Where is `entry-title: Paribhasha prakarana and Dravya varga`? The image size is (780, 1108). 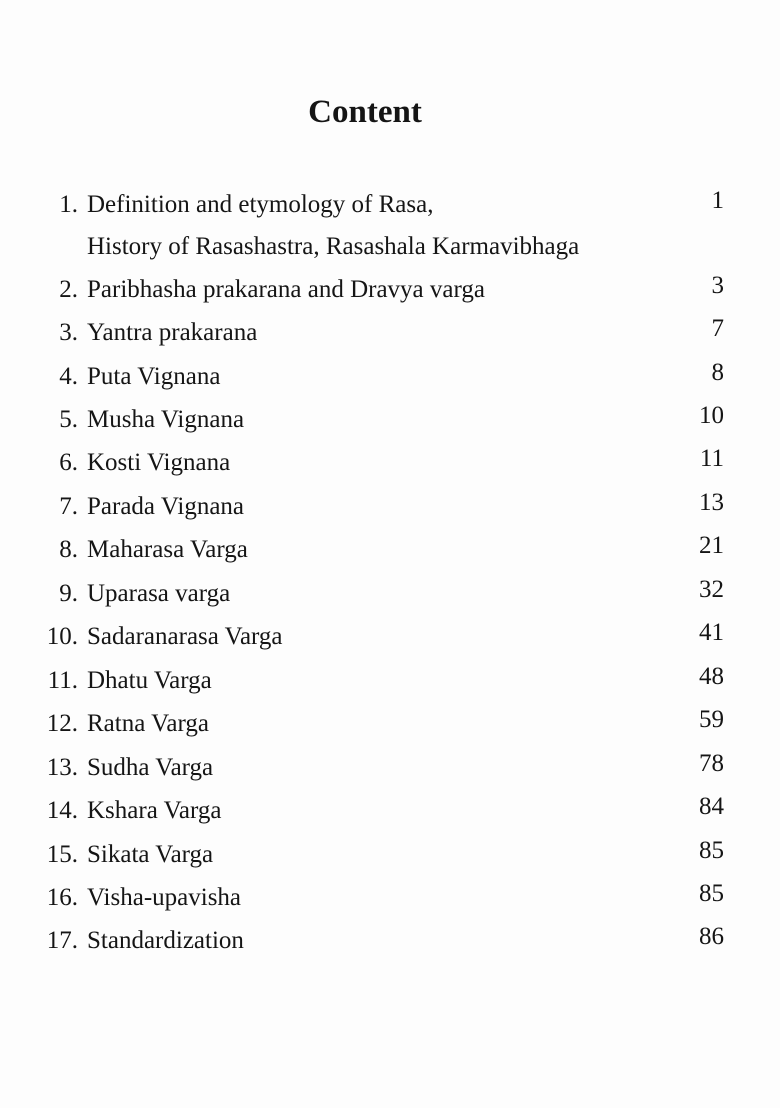
entry-title: Paribhasha prakarana and Dravya varga is located at coordinates (286, 289).